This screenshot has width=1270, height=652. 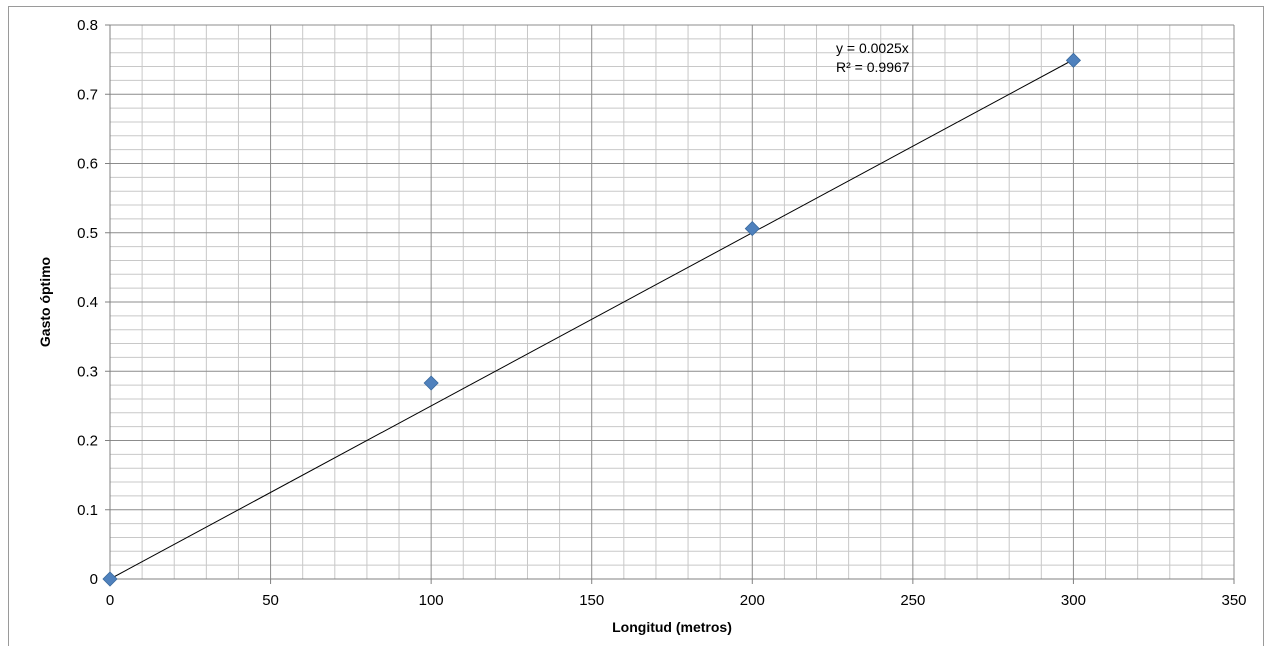 What do you see at coordinates (270, 600) in the screenshot?
I see `x-tick-label: 50` at bounding box center [270, 600].